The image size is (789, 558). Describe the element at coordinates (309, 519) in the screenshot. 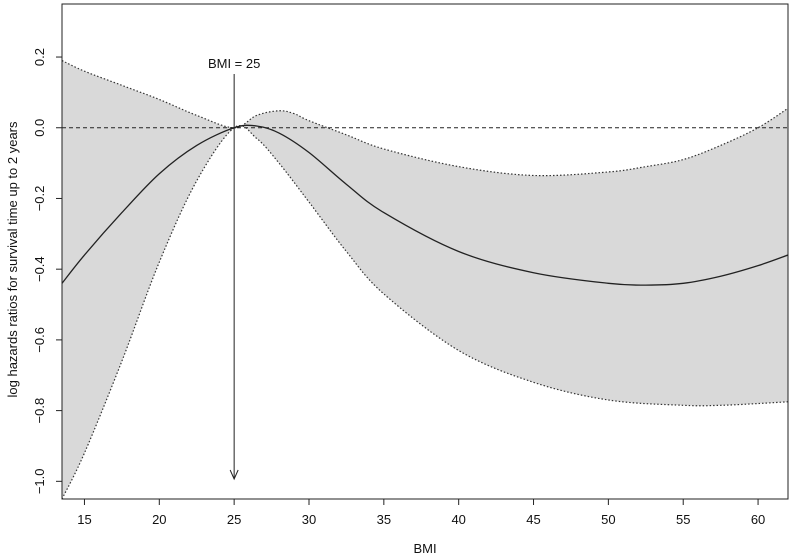

I see `x-tick-label: 30` at that location.